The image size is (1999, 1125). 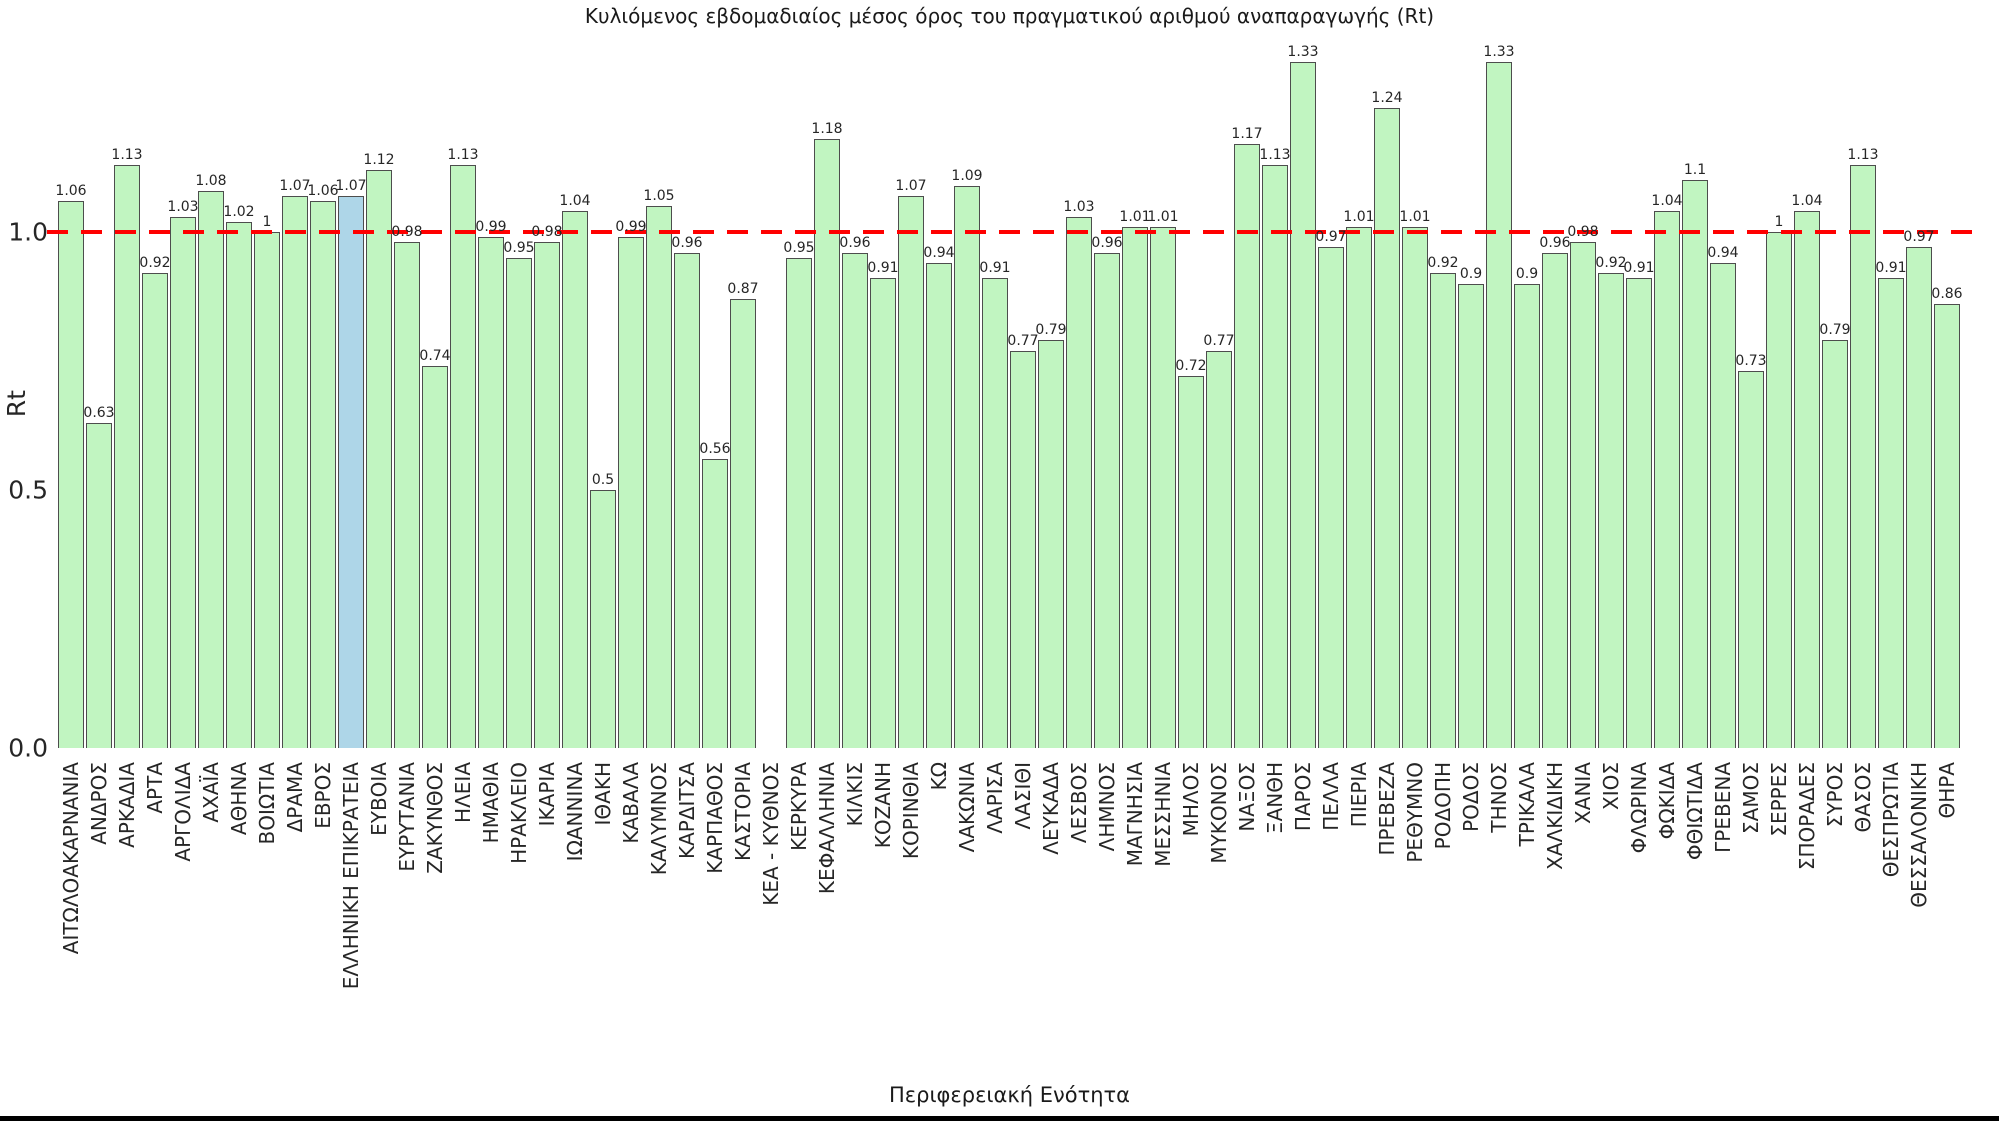 What do you see at coordinates (631, 227) in the screenshot?
I see `bar-value-label: 0.99` at bounding box center [631, 227].